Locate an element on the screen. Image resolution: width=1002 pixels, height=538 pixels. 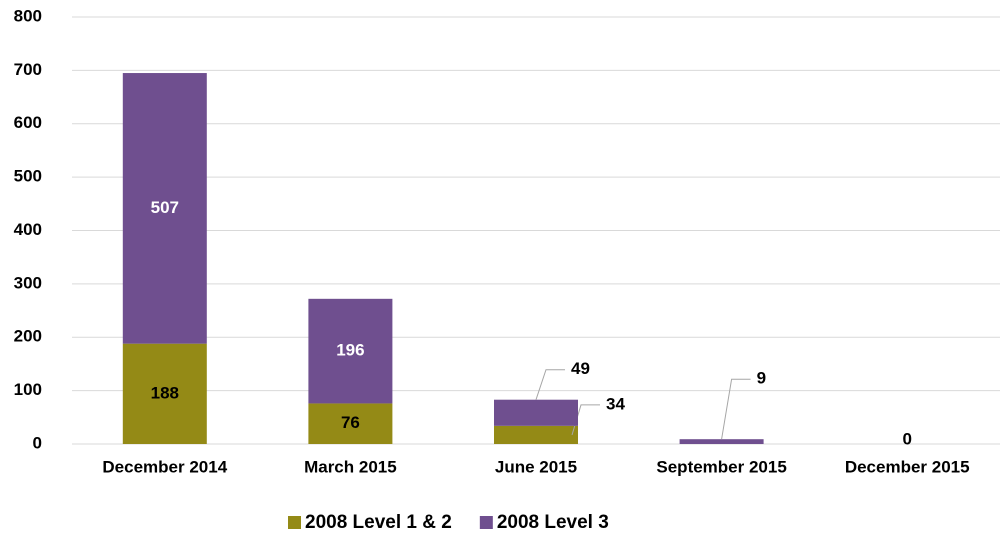
y-tick-label: 700 is located at coordinates (28, 69).